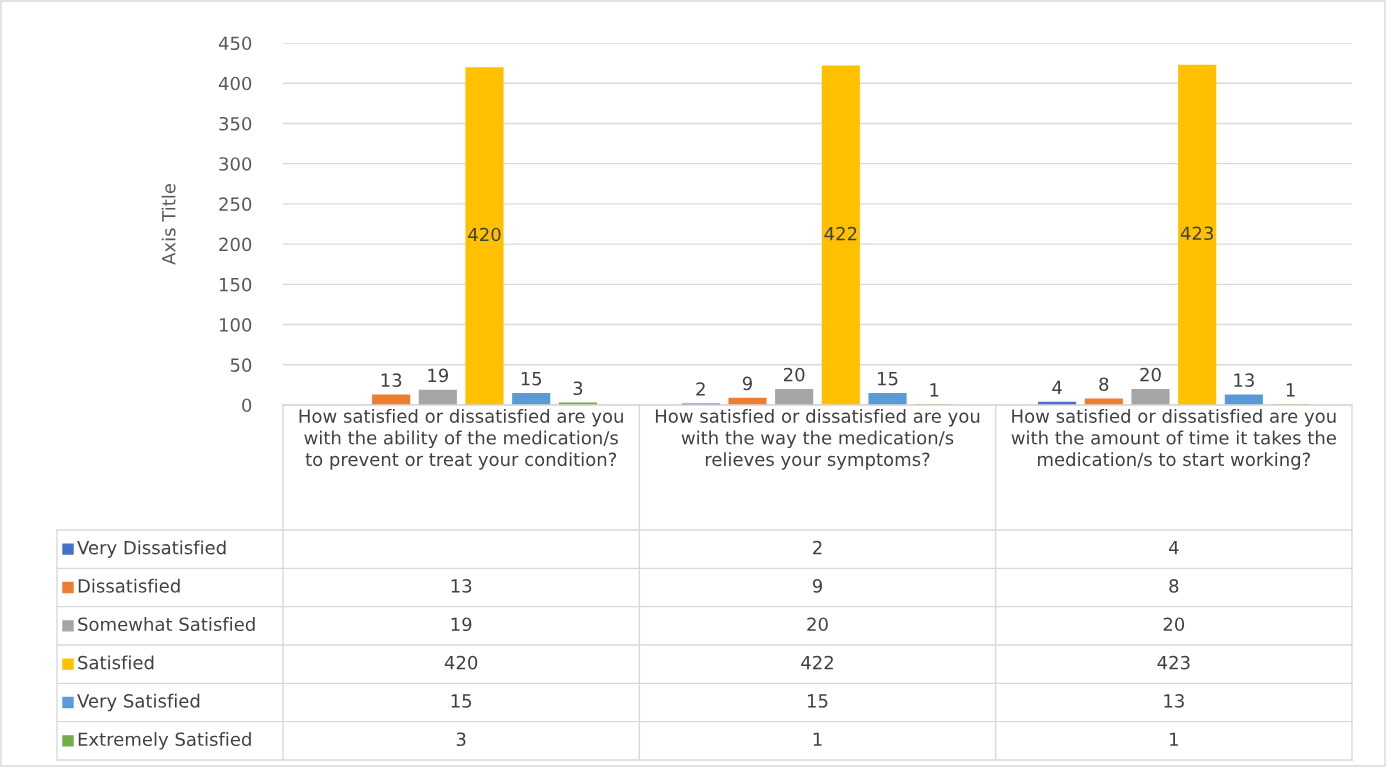 Image resolution: width=1386 pixels, height=767 pixels. What do you see at coordinates (116, 662) in the screenshot?
I see `legend-label: Satisfied` at bounding box center [116, 662].